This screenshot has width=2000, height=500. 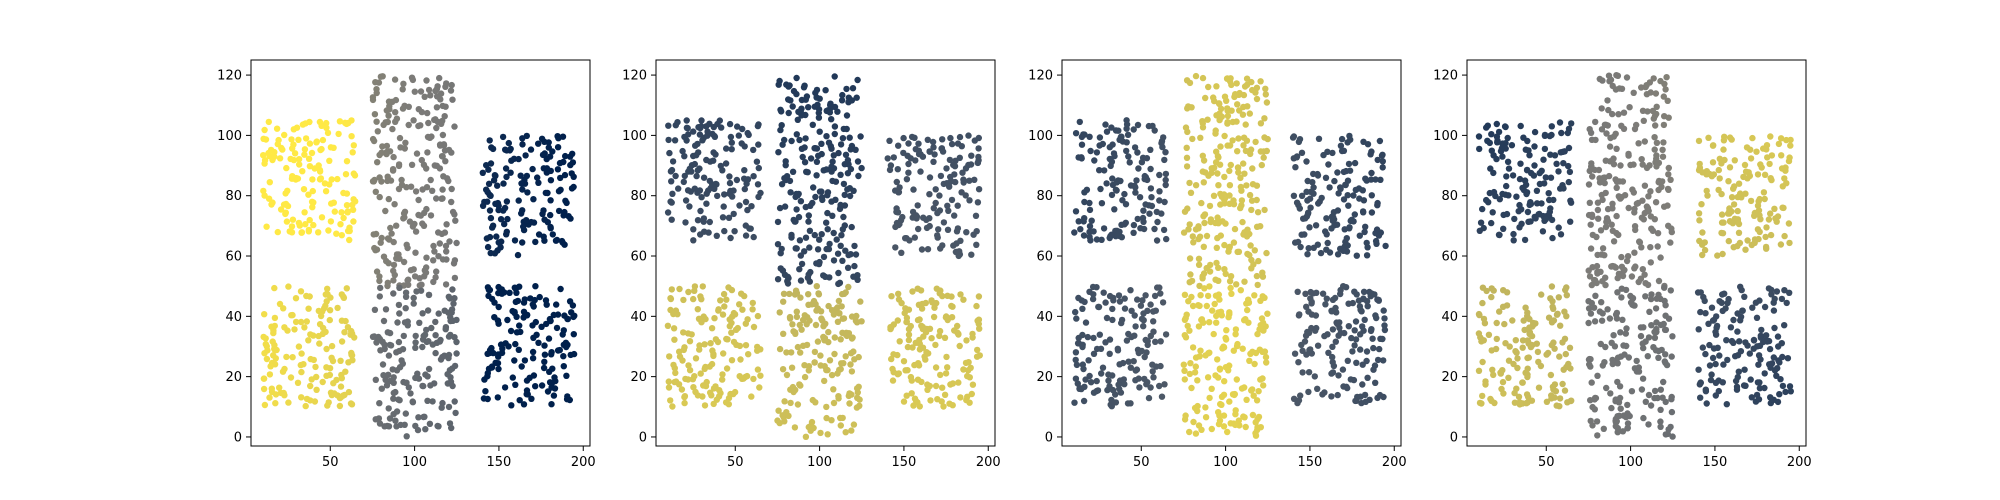 I want to click on y-tick-label: 120, so click(x=1445, y=76).